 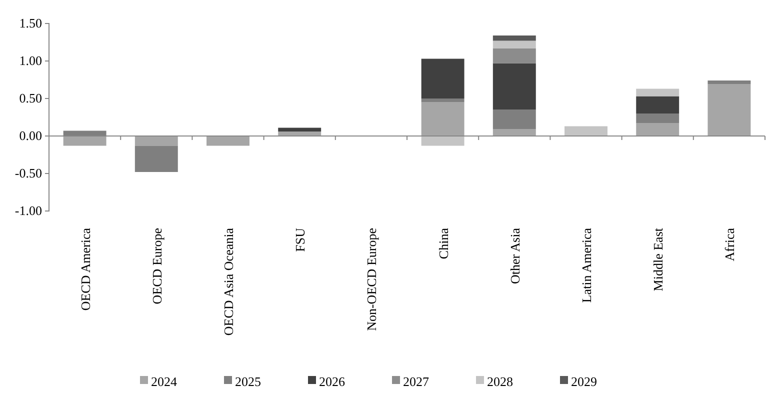 I want to click on y-tick-label: 1.50, so click(x=30, y=23).